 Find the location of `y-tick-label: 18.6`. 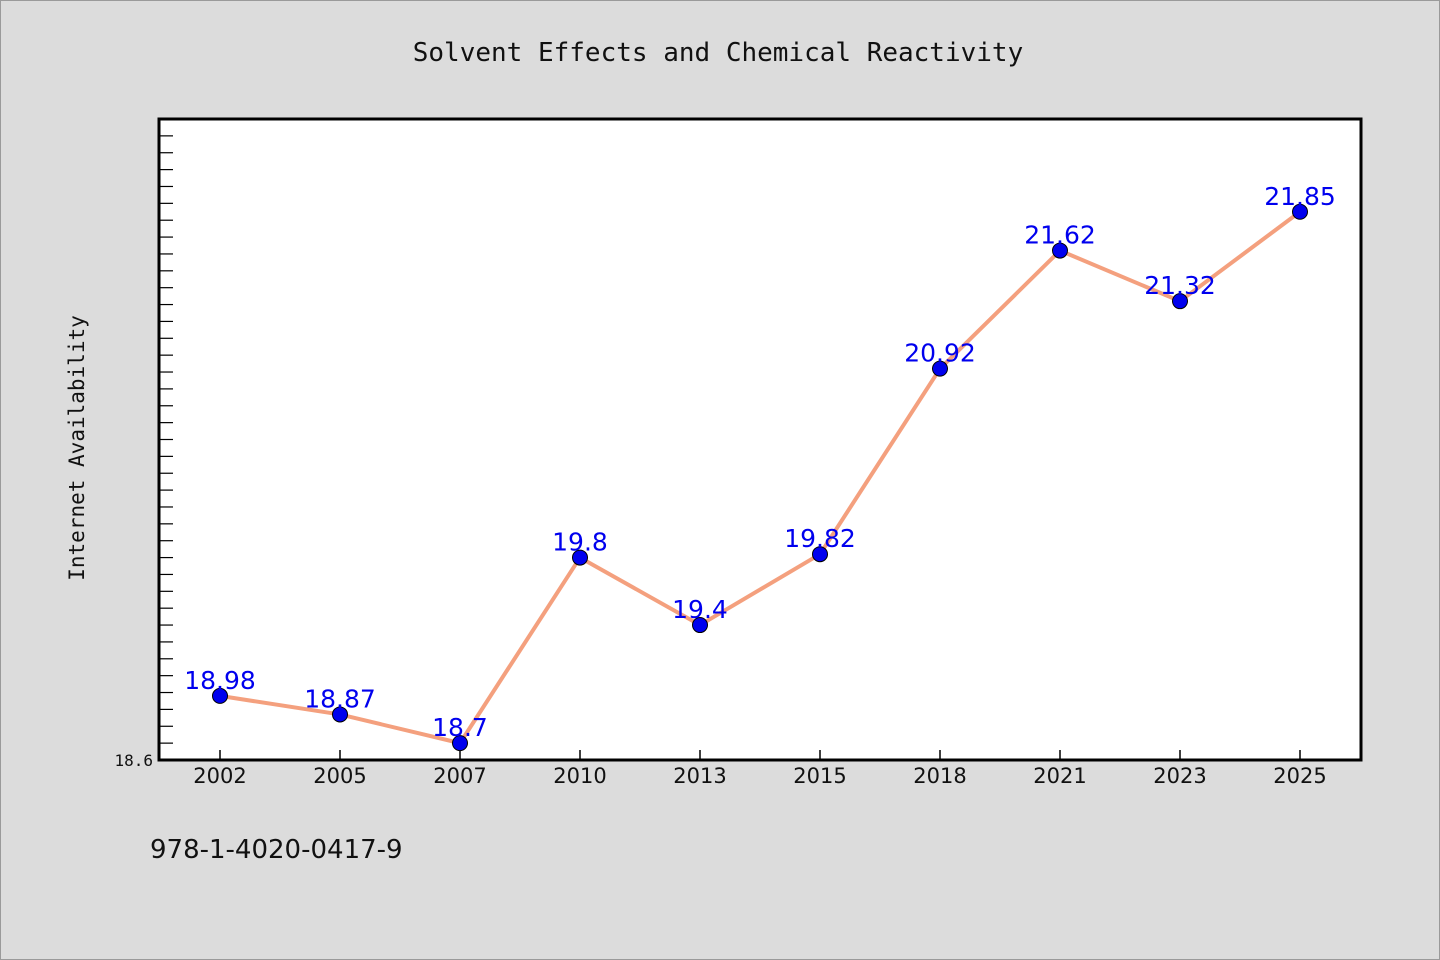

y-tick-label: 18.6 is located at coordinates (133, 760).